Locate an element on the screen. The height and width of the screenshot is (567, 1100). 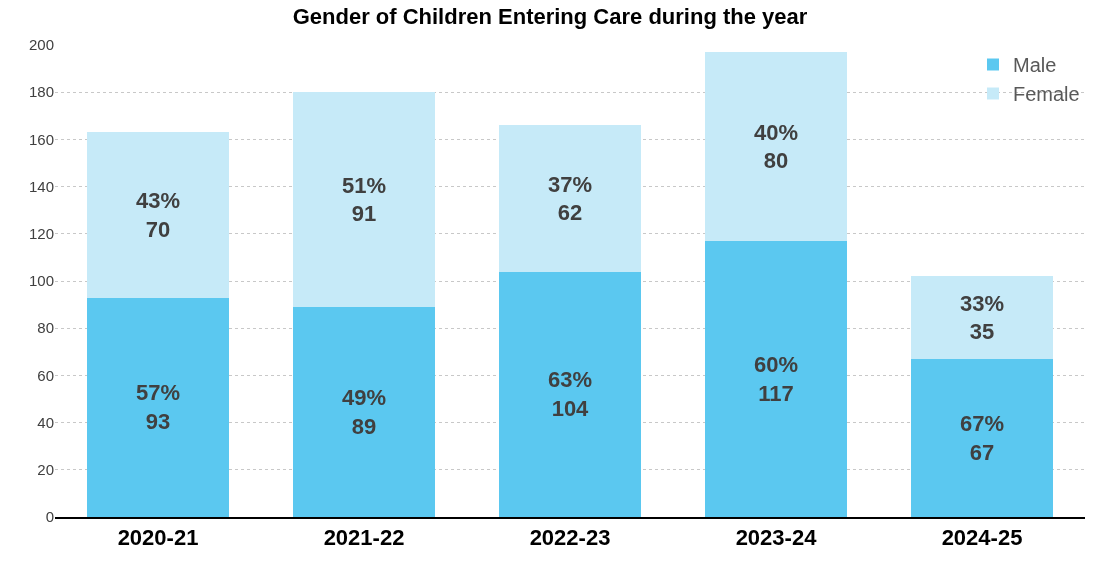
y-tick-label: 140 is located at coordinates (41, 186).